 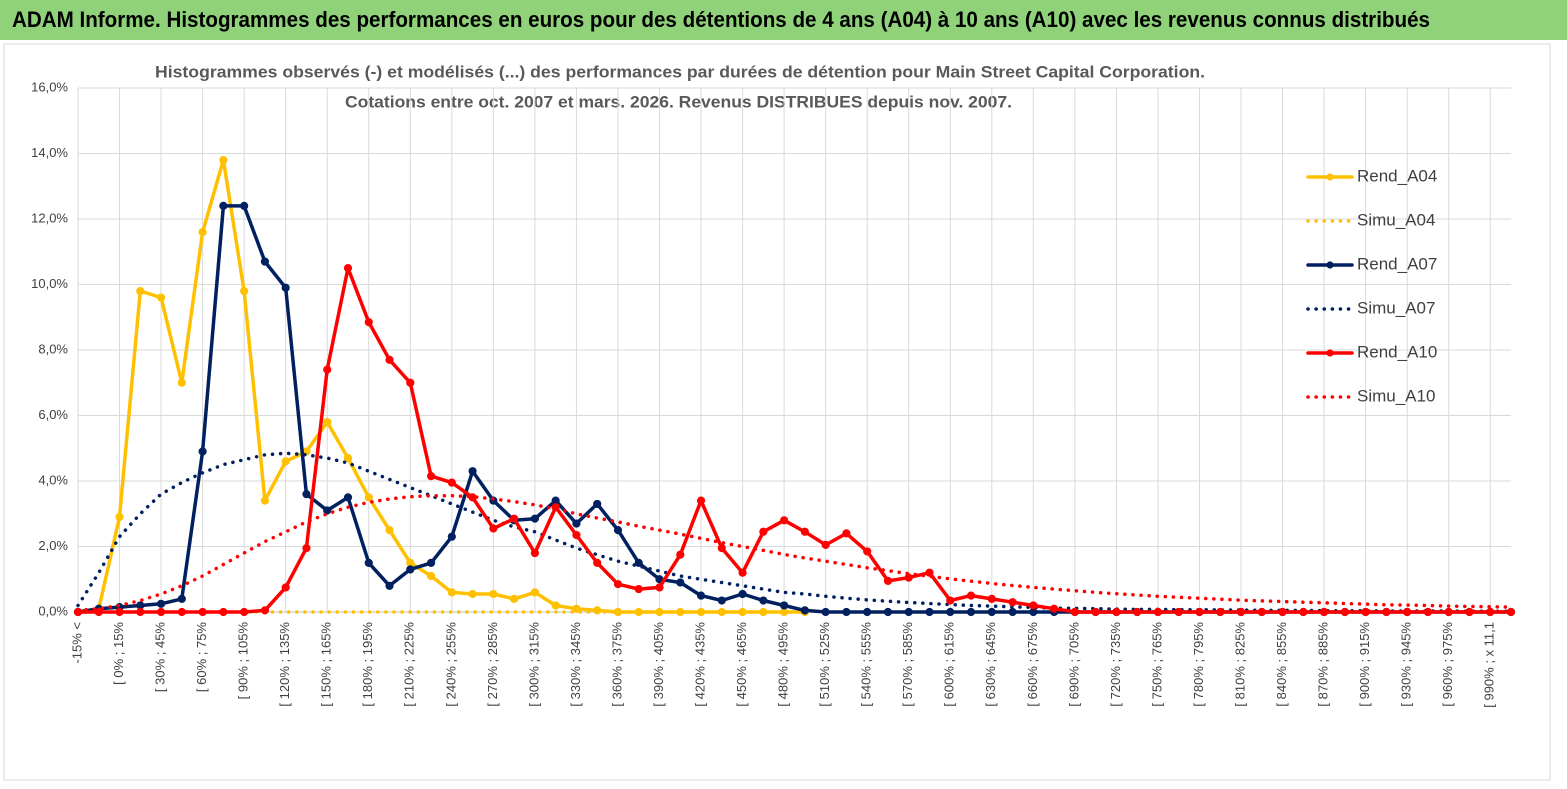 What do you see at coordinates (1115, 664) in the screenshot?
I see `x-tick-label: [ 720% ; 735%` at bounding box center [1115, 664].